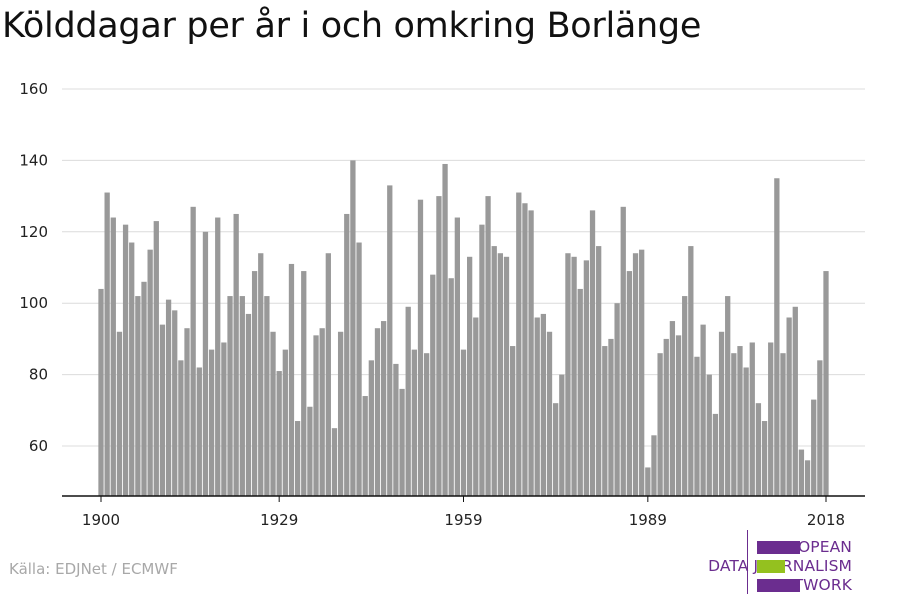 Image resolution: width=900 pixels, height=600 pixels. Describe the element at coordinates (279, 520) in the screenshot. I see `x-tick-label: 1929` at that location.